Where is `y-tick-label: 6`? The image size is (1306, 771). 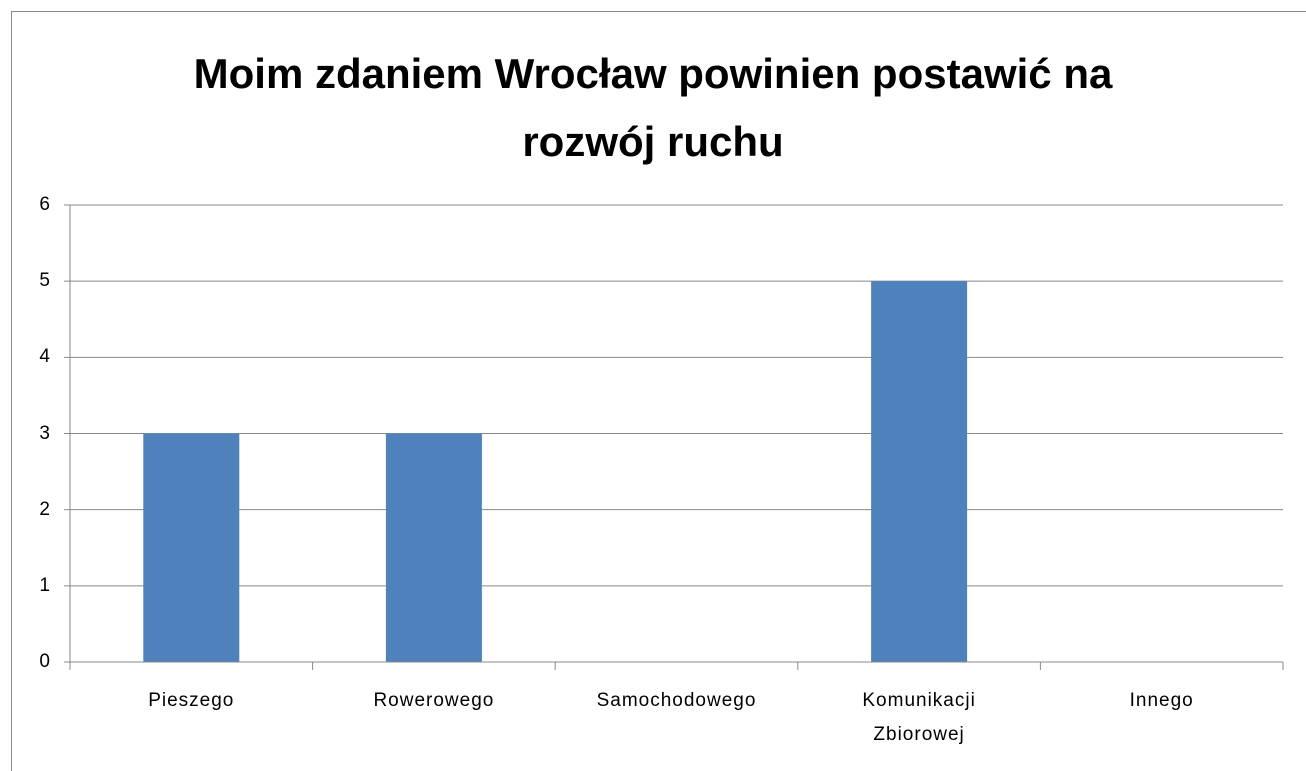
y-tick-label: 6 is located at coordinates (44, 204).